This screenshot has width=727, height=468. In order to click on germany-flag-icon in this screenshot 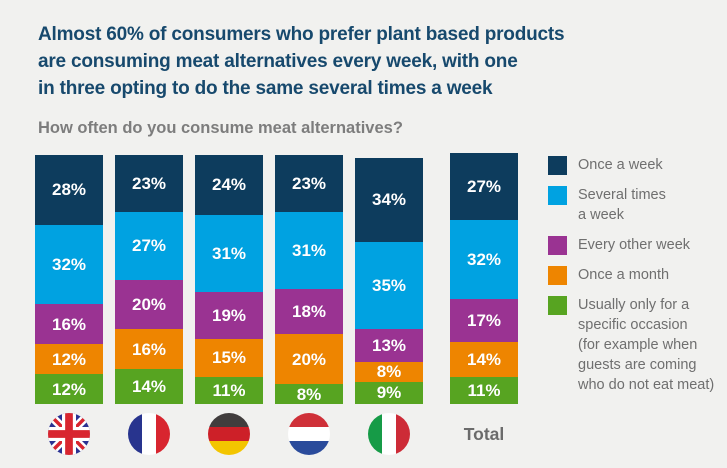, I will do `click(229, 434)`.